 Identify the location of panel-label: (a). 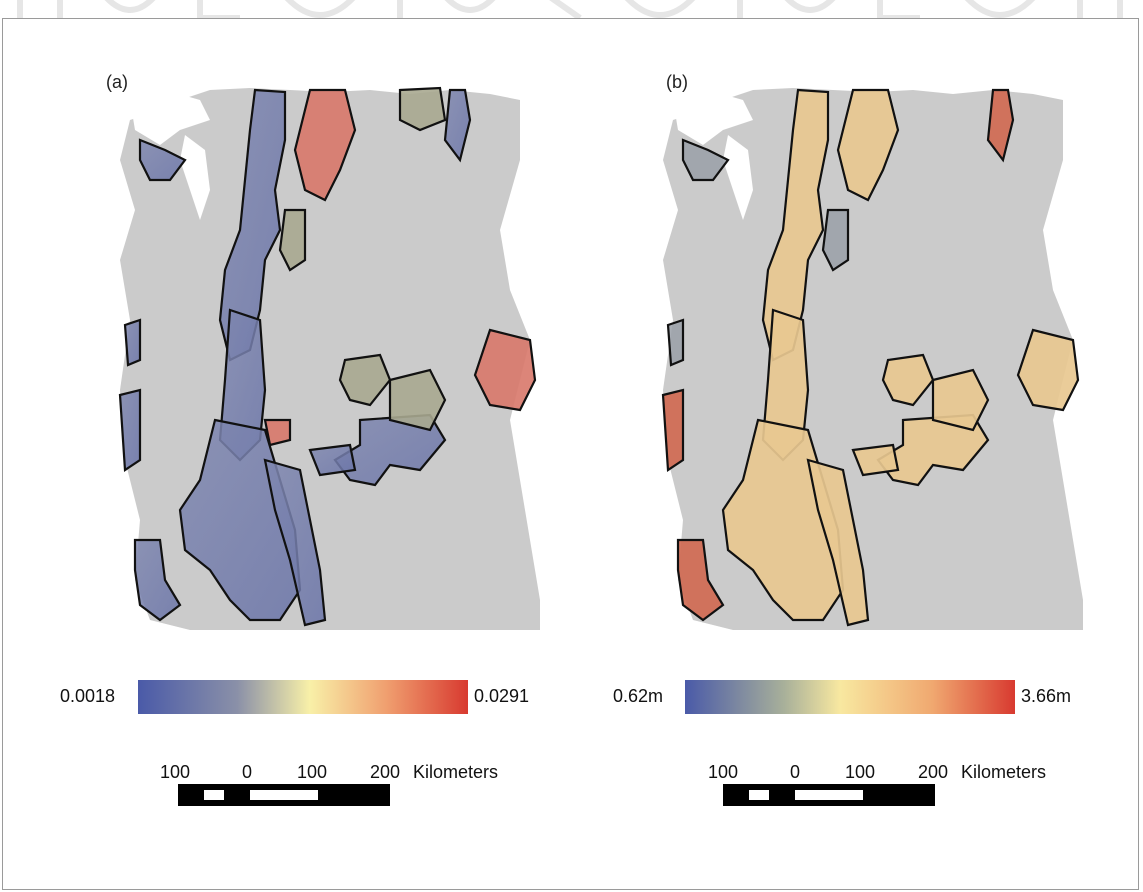
(117, 82).